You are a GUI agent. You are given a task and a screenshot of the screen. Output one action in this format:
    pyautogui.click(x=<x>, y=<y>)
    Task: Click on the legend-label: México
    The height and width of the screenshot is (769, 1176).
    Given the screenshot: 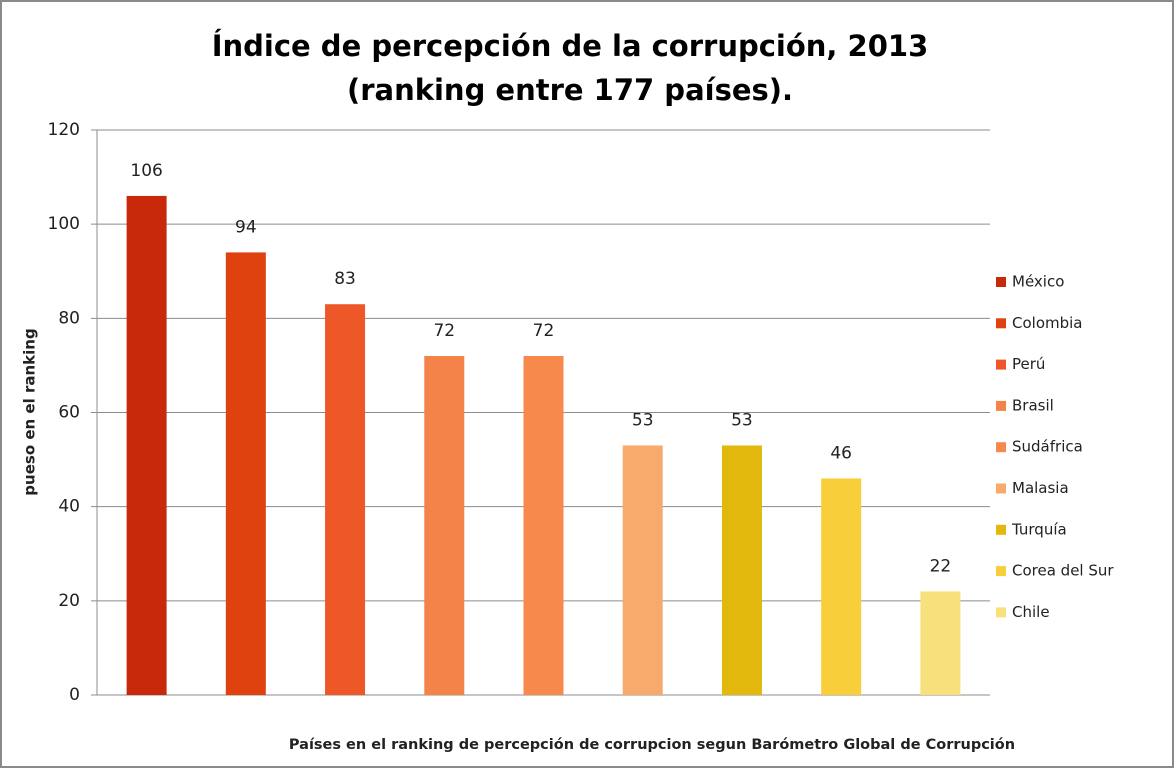 What is the action you would take?
    pyautogui.click(x=1038, y=282)
    